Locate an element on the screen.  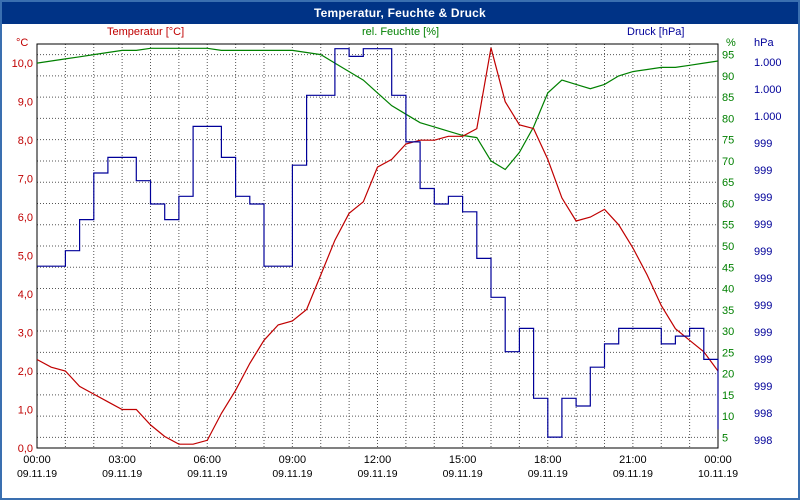
humidity-tick-label: 80 is located at coordinates (728, 119).